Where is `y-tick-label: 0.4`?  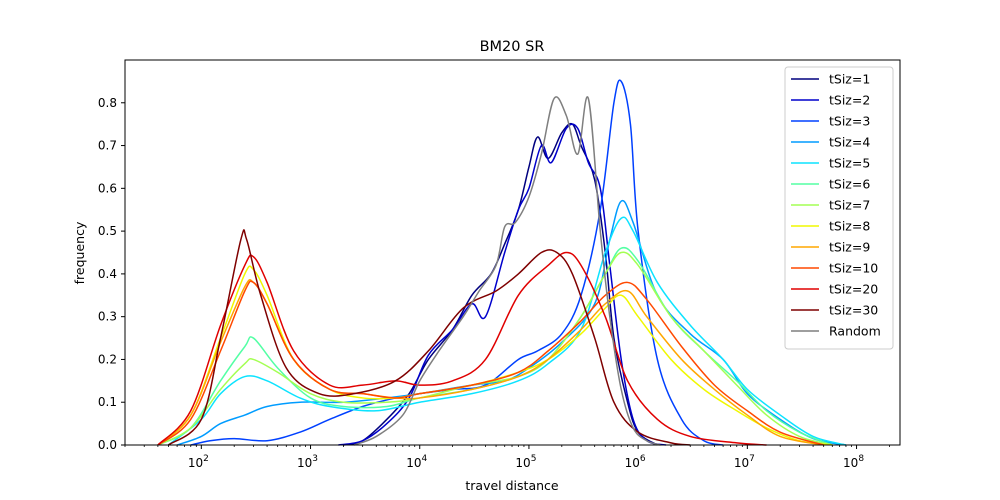 y-tick-label: 0.4 is located at coordinates (107, 274).